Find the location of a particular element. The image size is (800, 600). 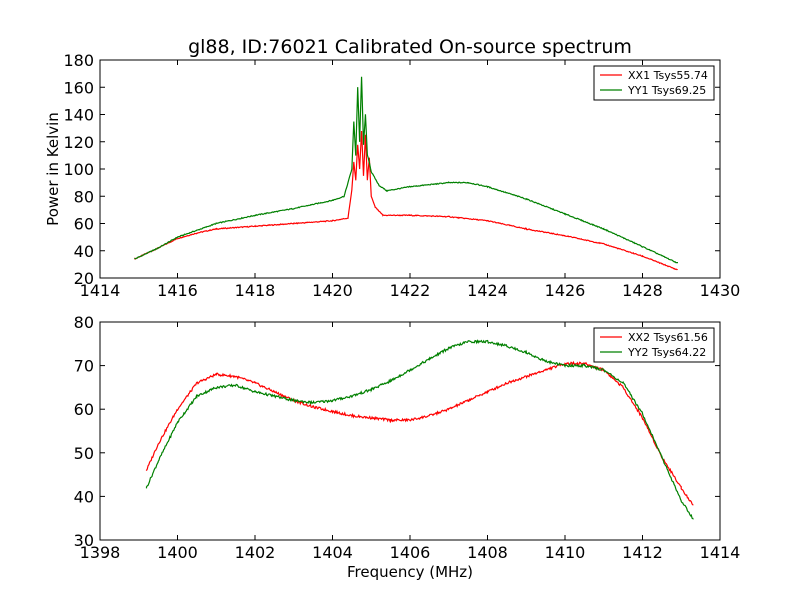

x-tick-label: 1402 is located at coordinates (255, 552).